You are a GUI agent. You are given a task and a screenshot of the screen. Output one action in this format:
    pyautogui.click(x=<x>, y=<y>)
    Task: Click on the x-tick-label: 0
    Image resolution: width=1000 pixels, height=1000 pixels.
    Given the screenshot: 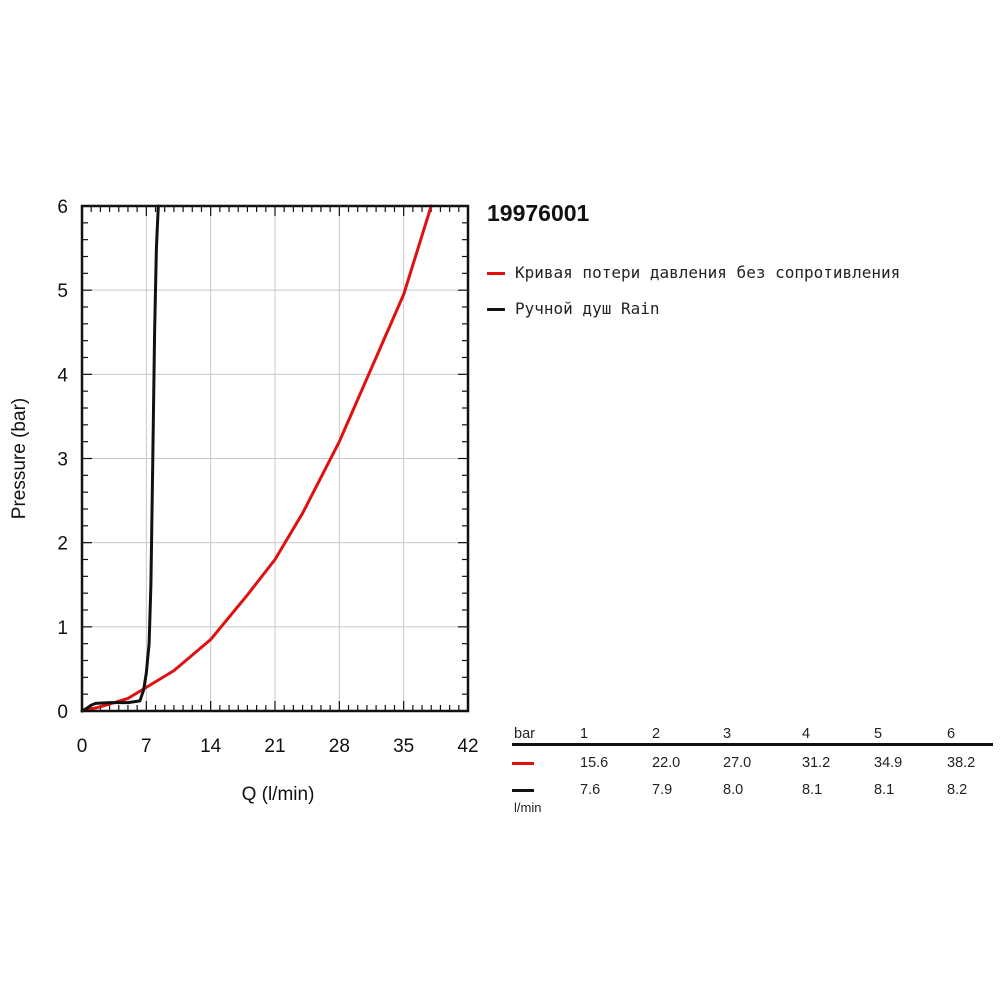 What is the action you would take?
    pyautogui.click(x=82, y=746)
    